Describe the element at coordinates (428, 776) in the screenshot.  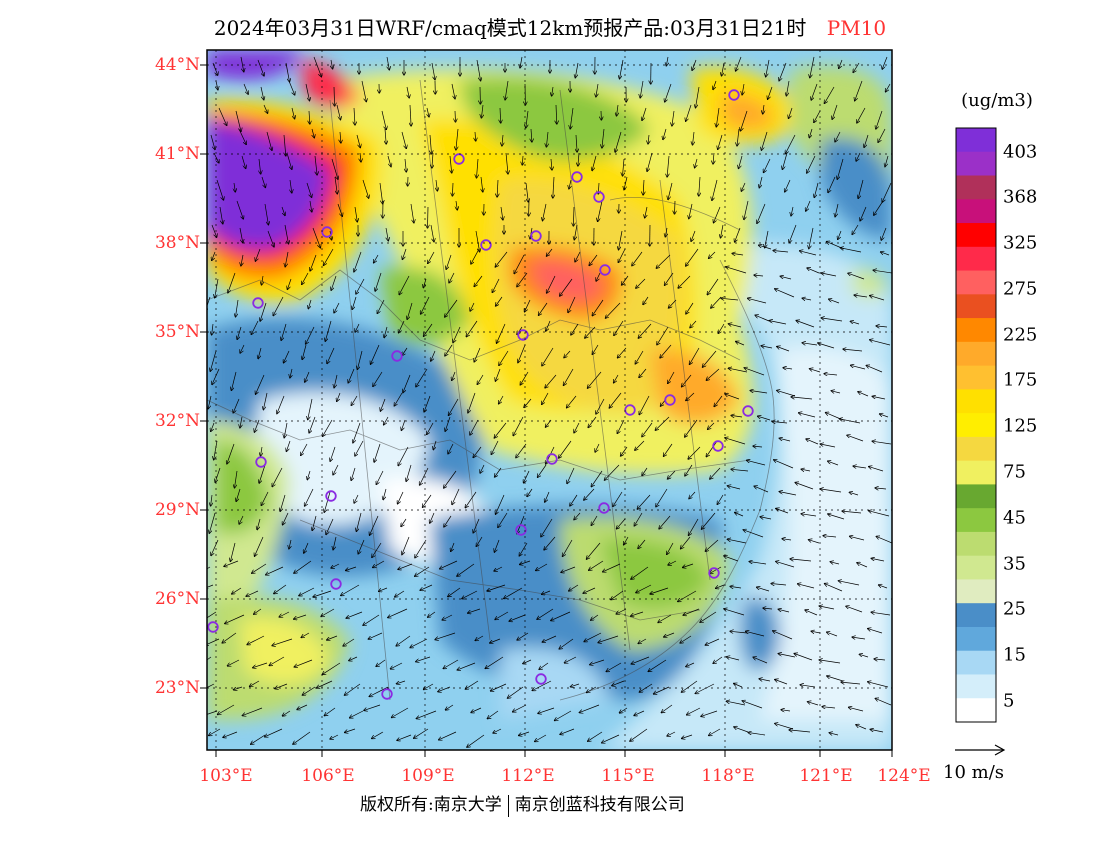
I see `lon-label: 109°E` at that location.